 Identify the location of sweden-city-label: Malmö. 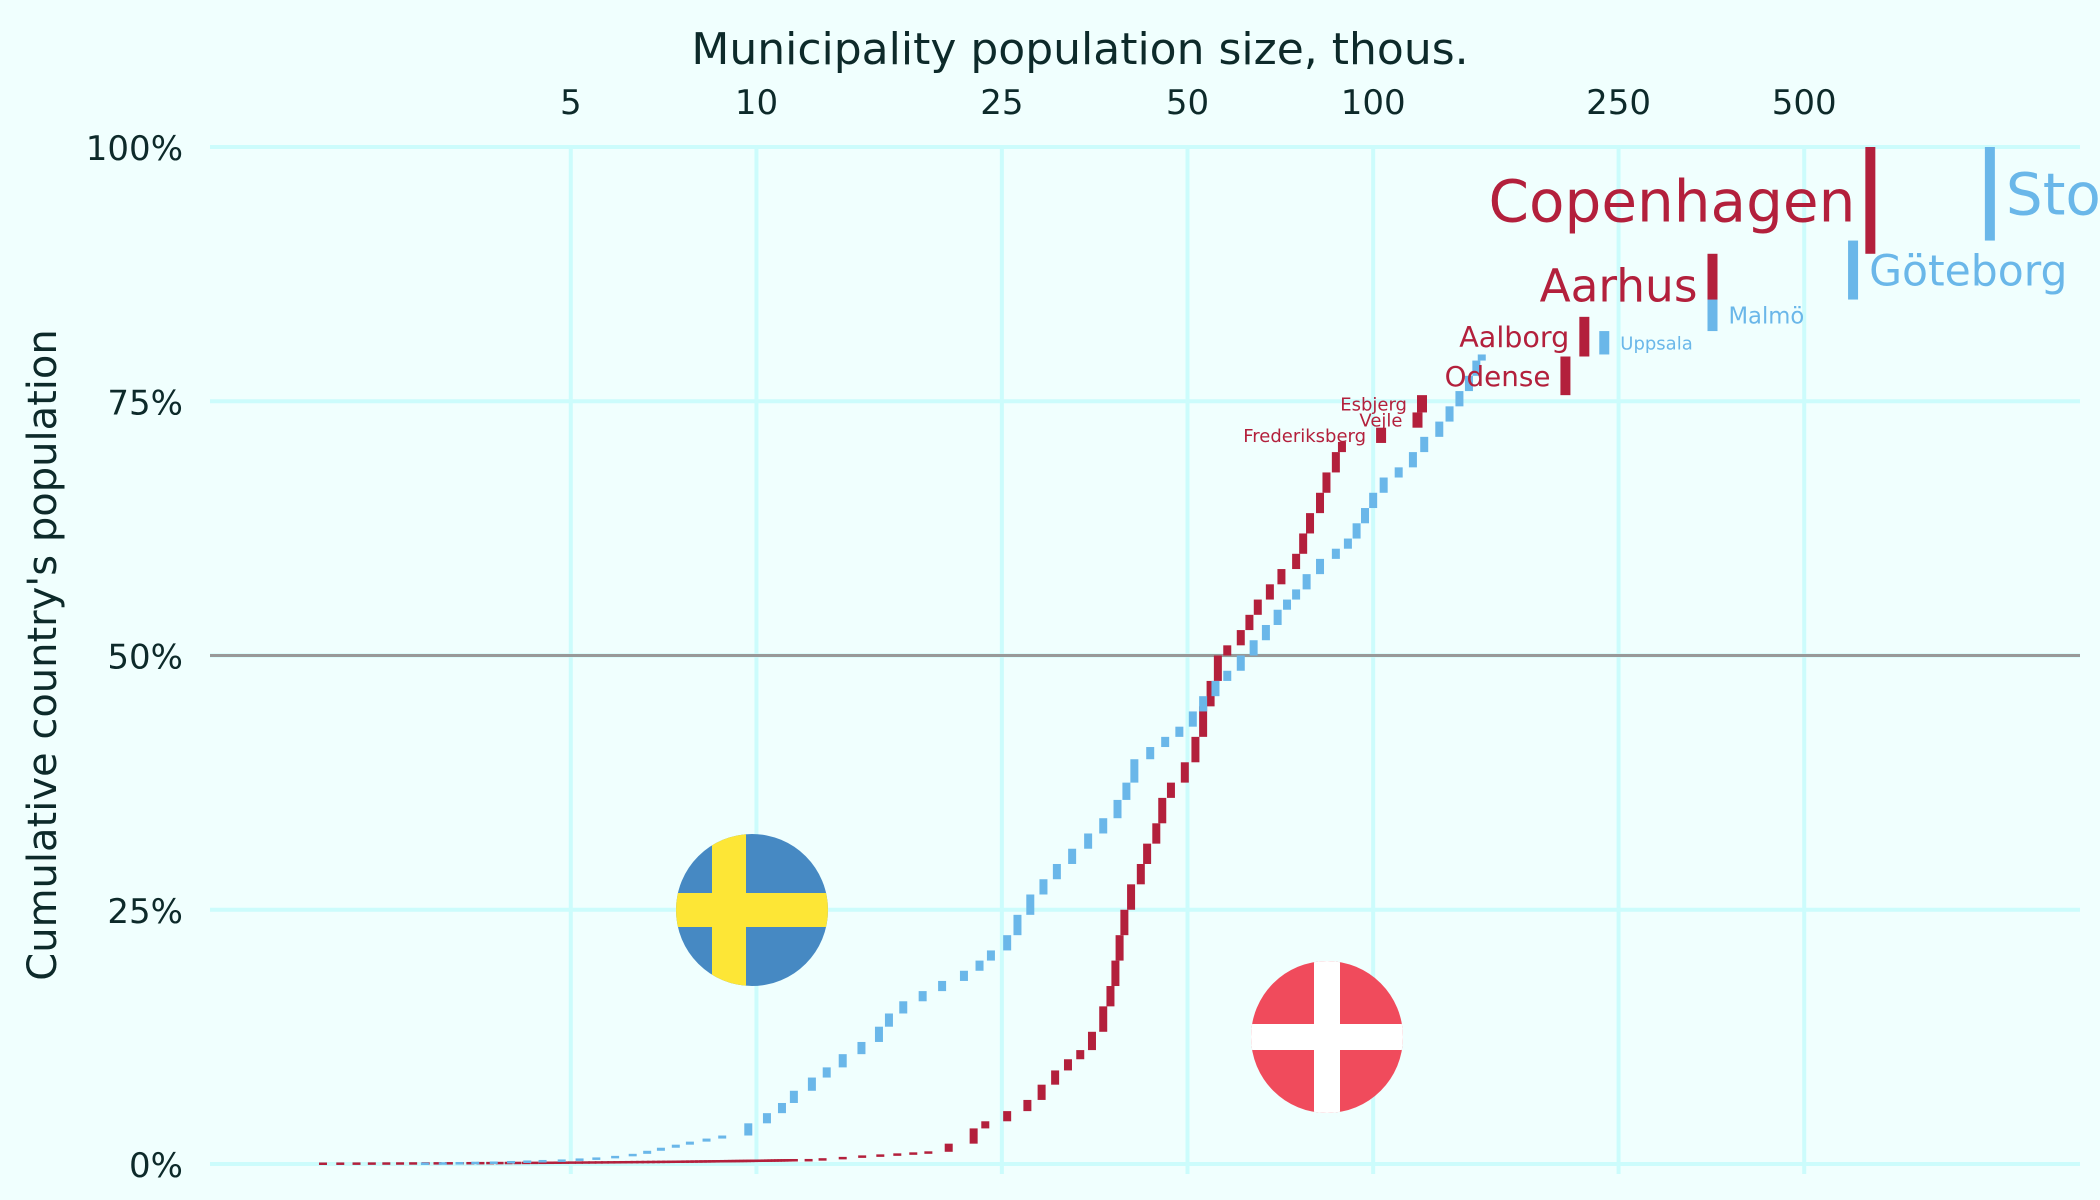
(1766, 317).